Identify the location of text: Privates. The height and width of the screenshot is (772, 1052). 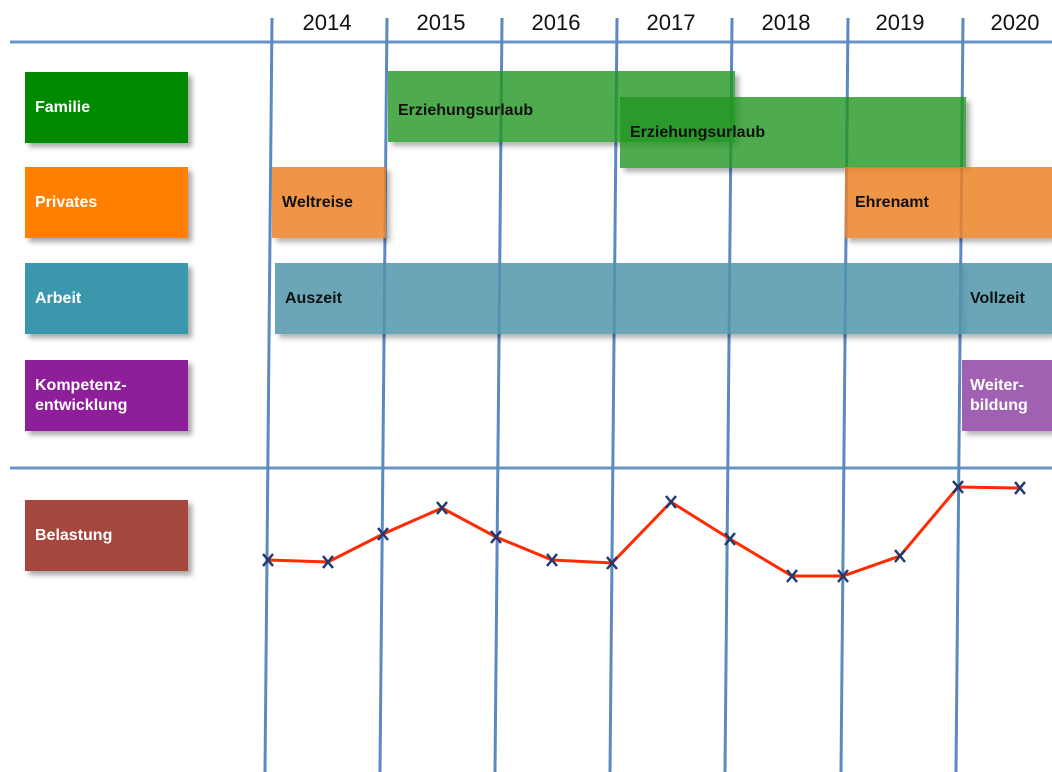
(66, 202).